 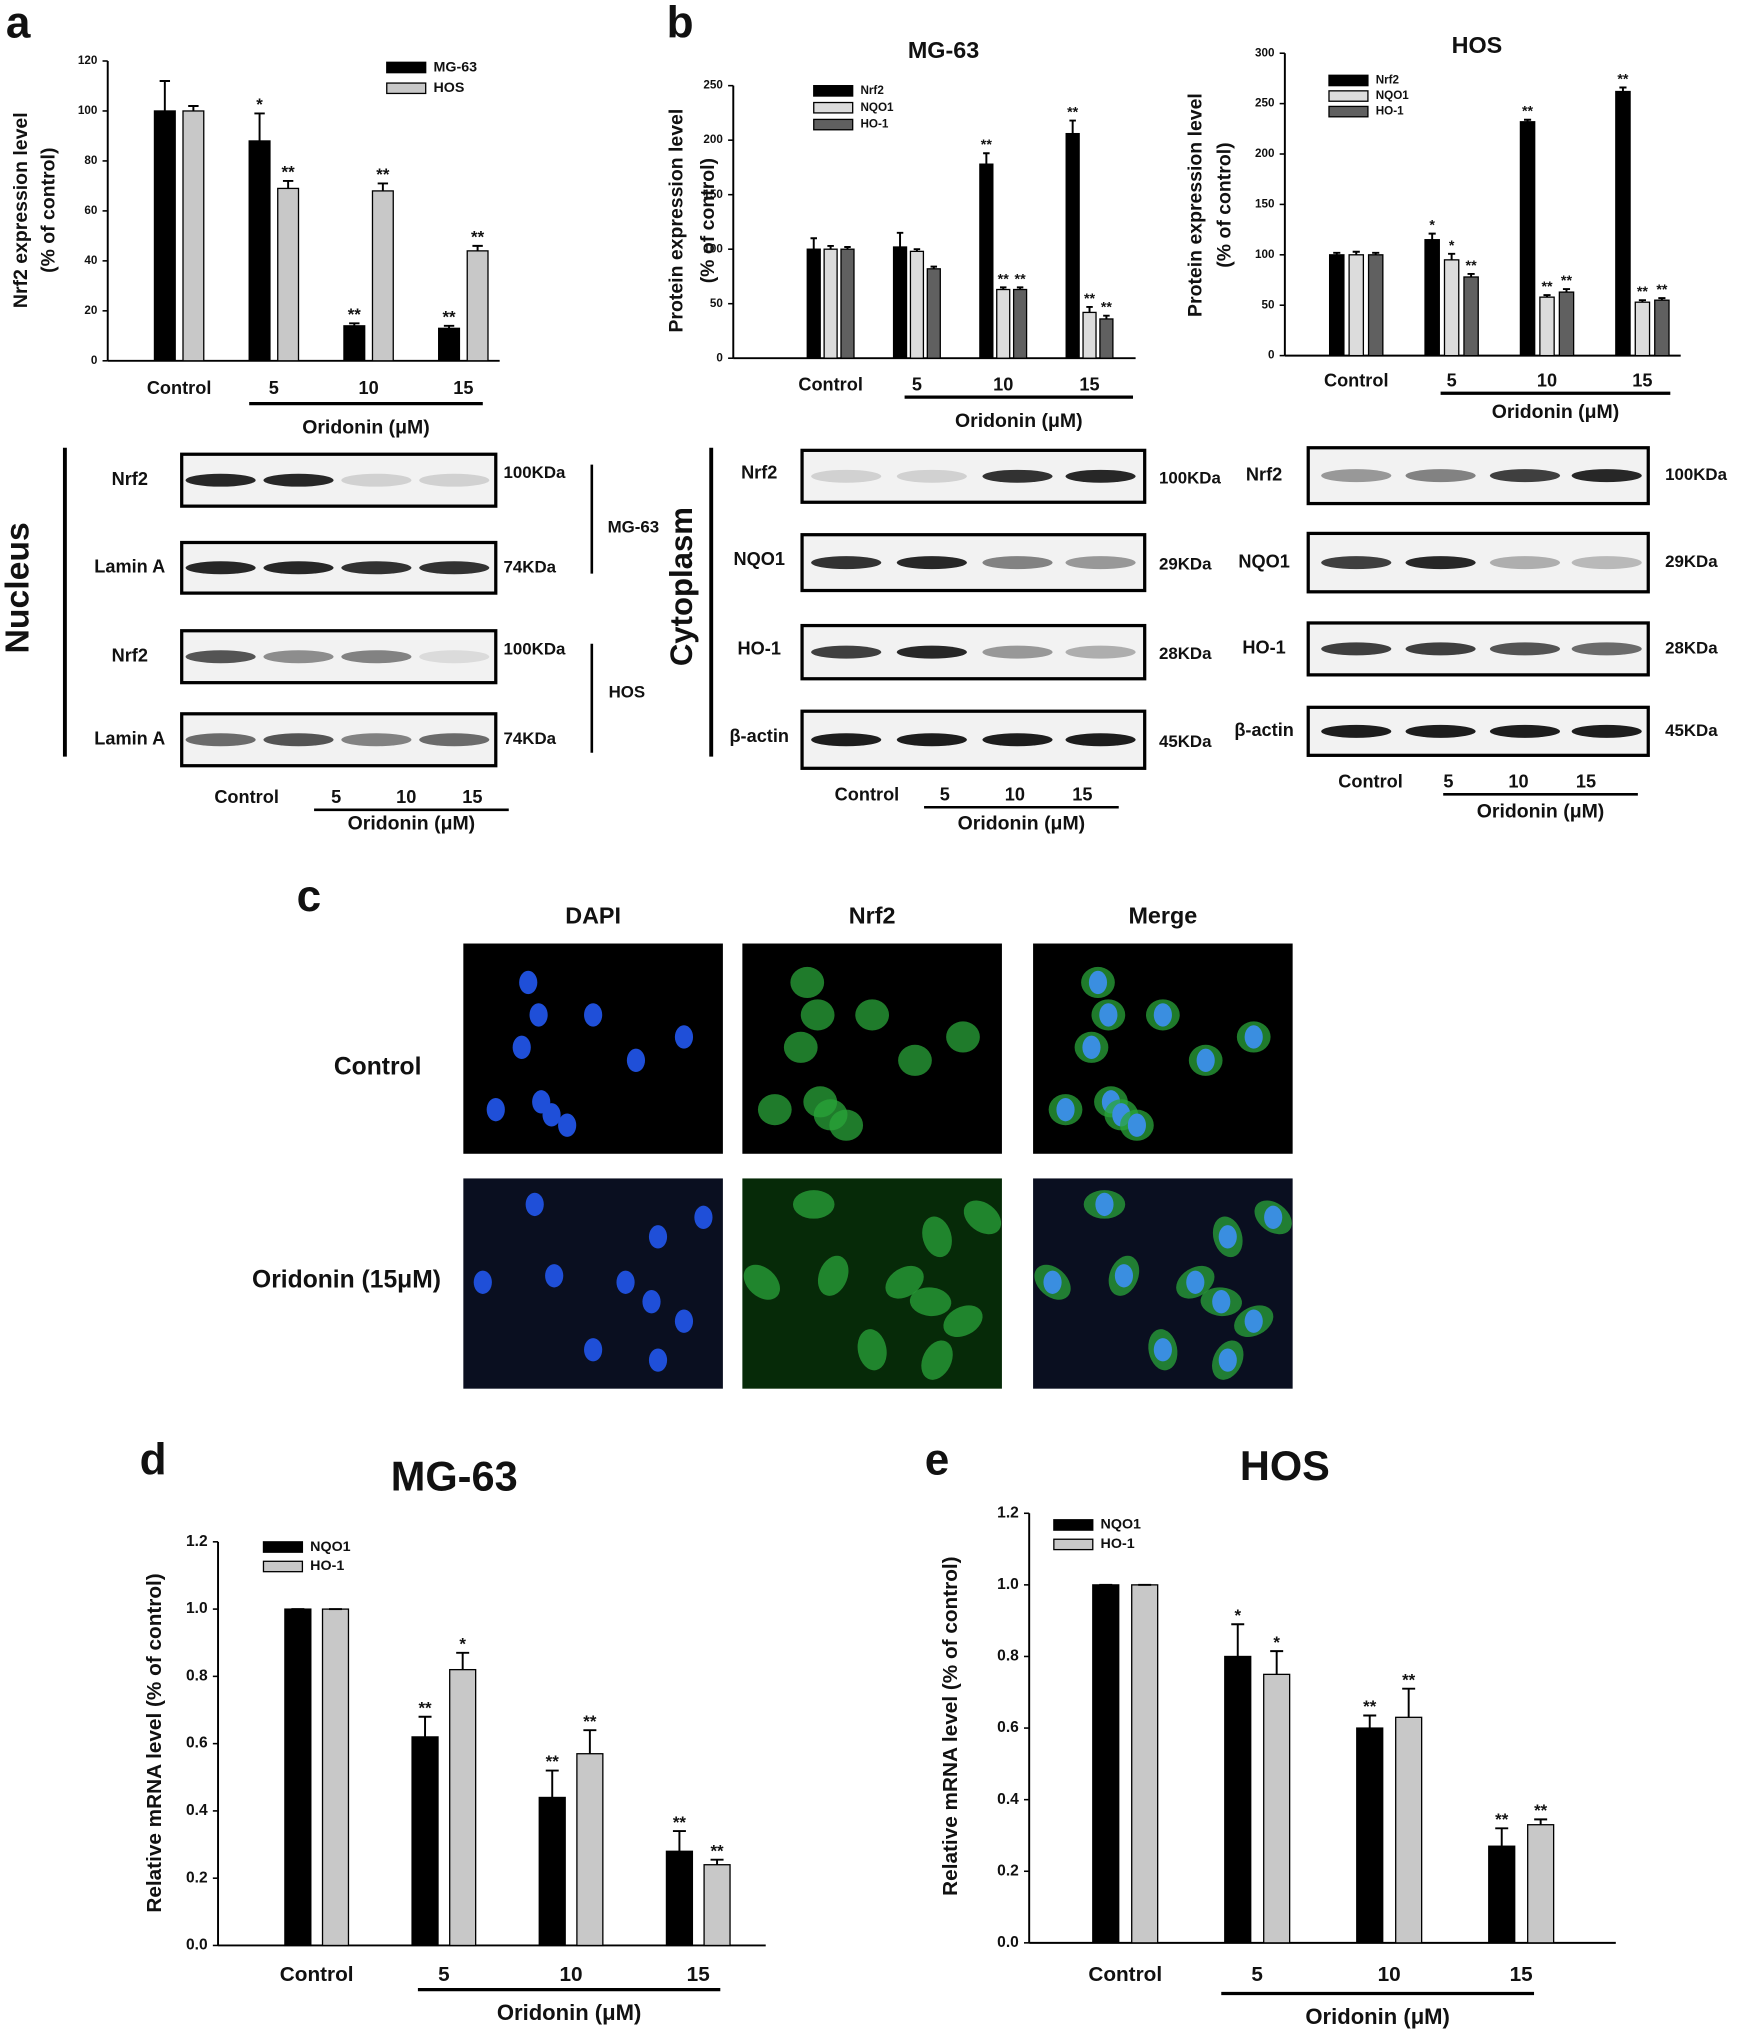 I want to click on y-tick-label: 1.2, so click(x=197, y=1541).